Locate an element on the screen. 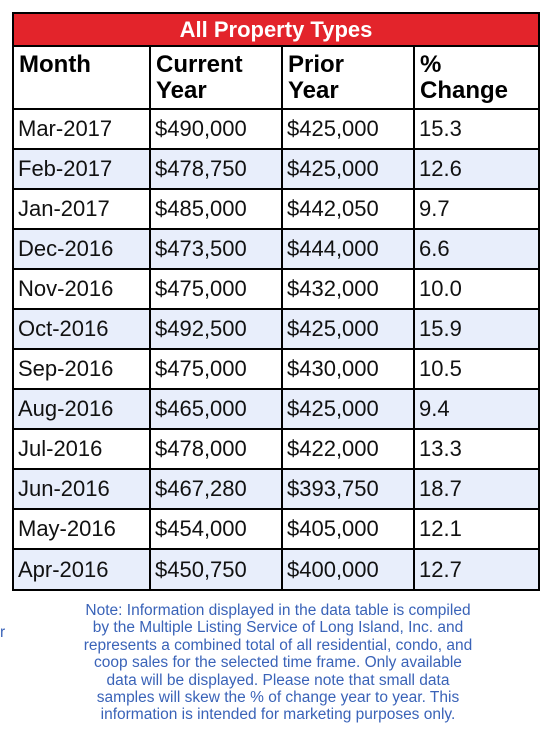 This screenshot has width=550, height=749. cell-month: Aug-2016 is located at coordinates (82, 409).